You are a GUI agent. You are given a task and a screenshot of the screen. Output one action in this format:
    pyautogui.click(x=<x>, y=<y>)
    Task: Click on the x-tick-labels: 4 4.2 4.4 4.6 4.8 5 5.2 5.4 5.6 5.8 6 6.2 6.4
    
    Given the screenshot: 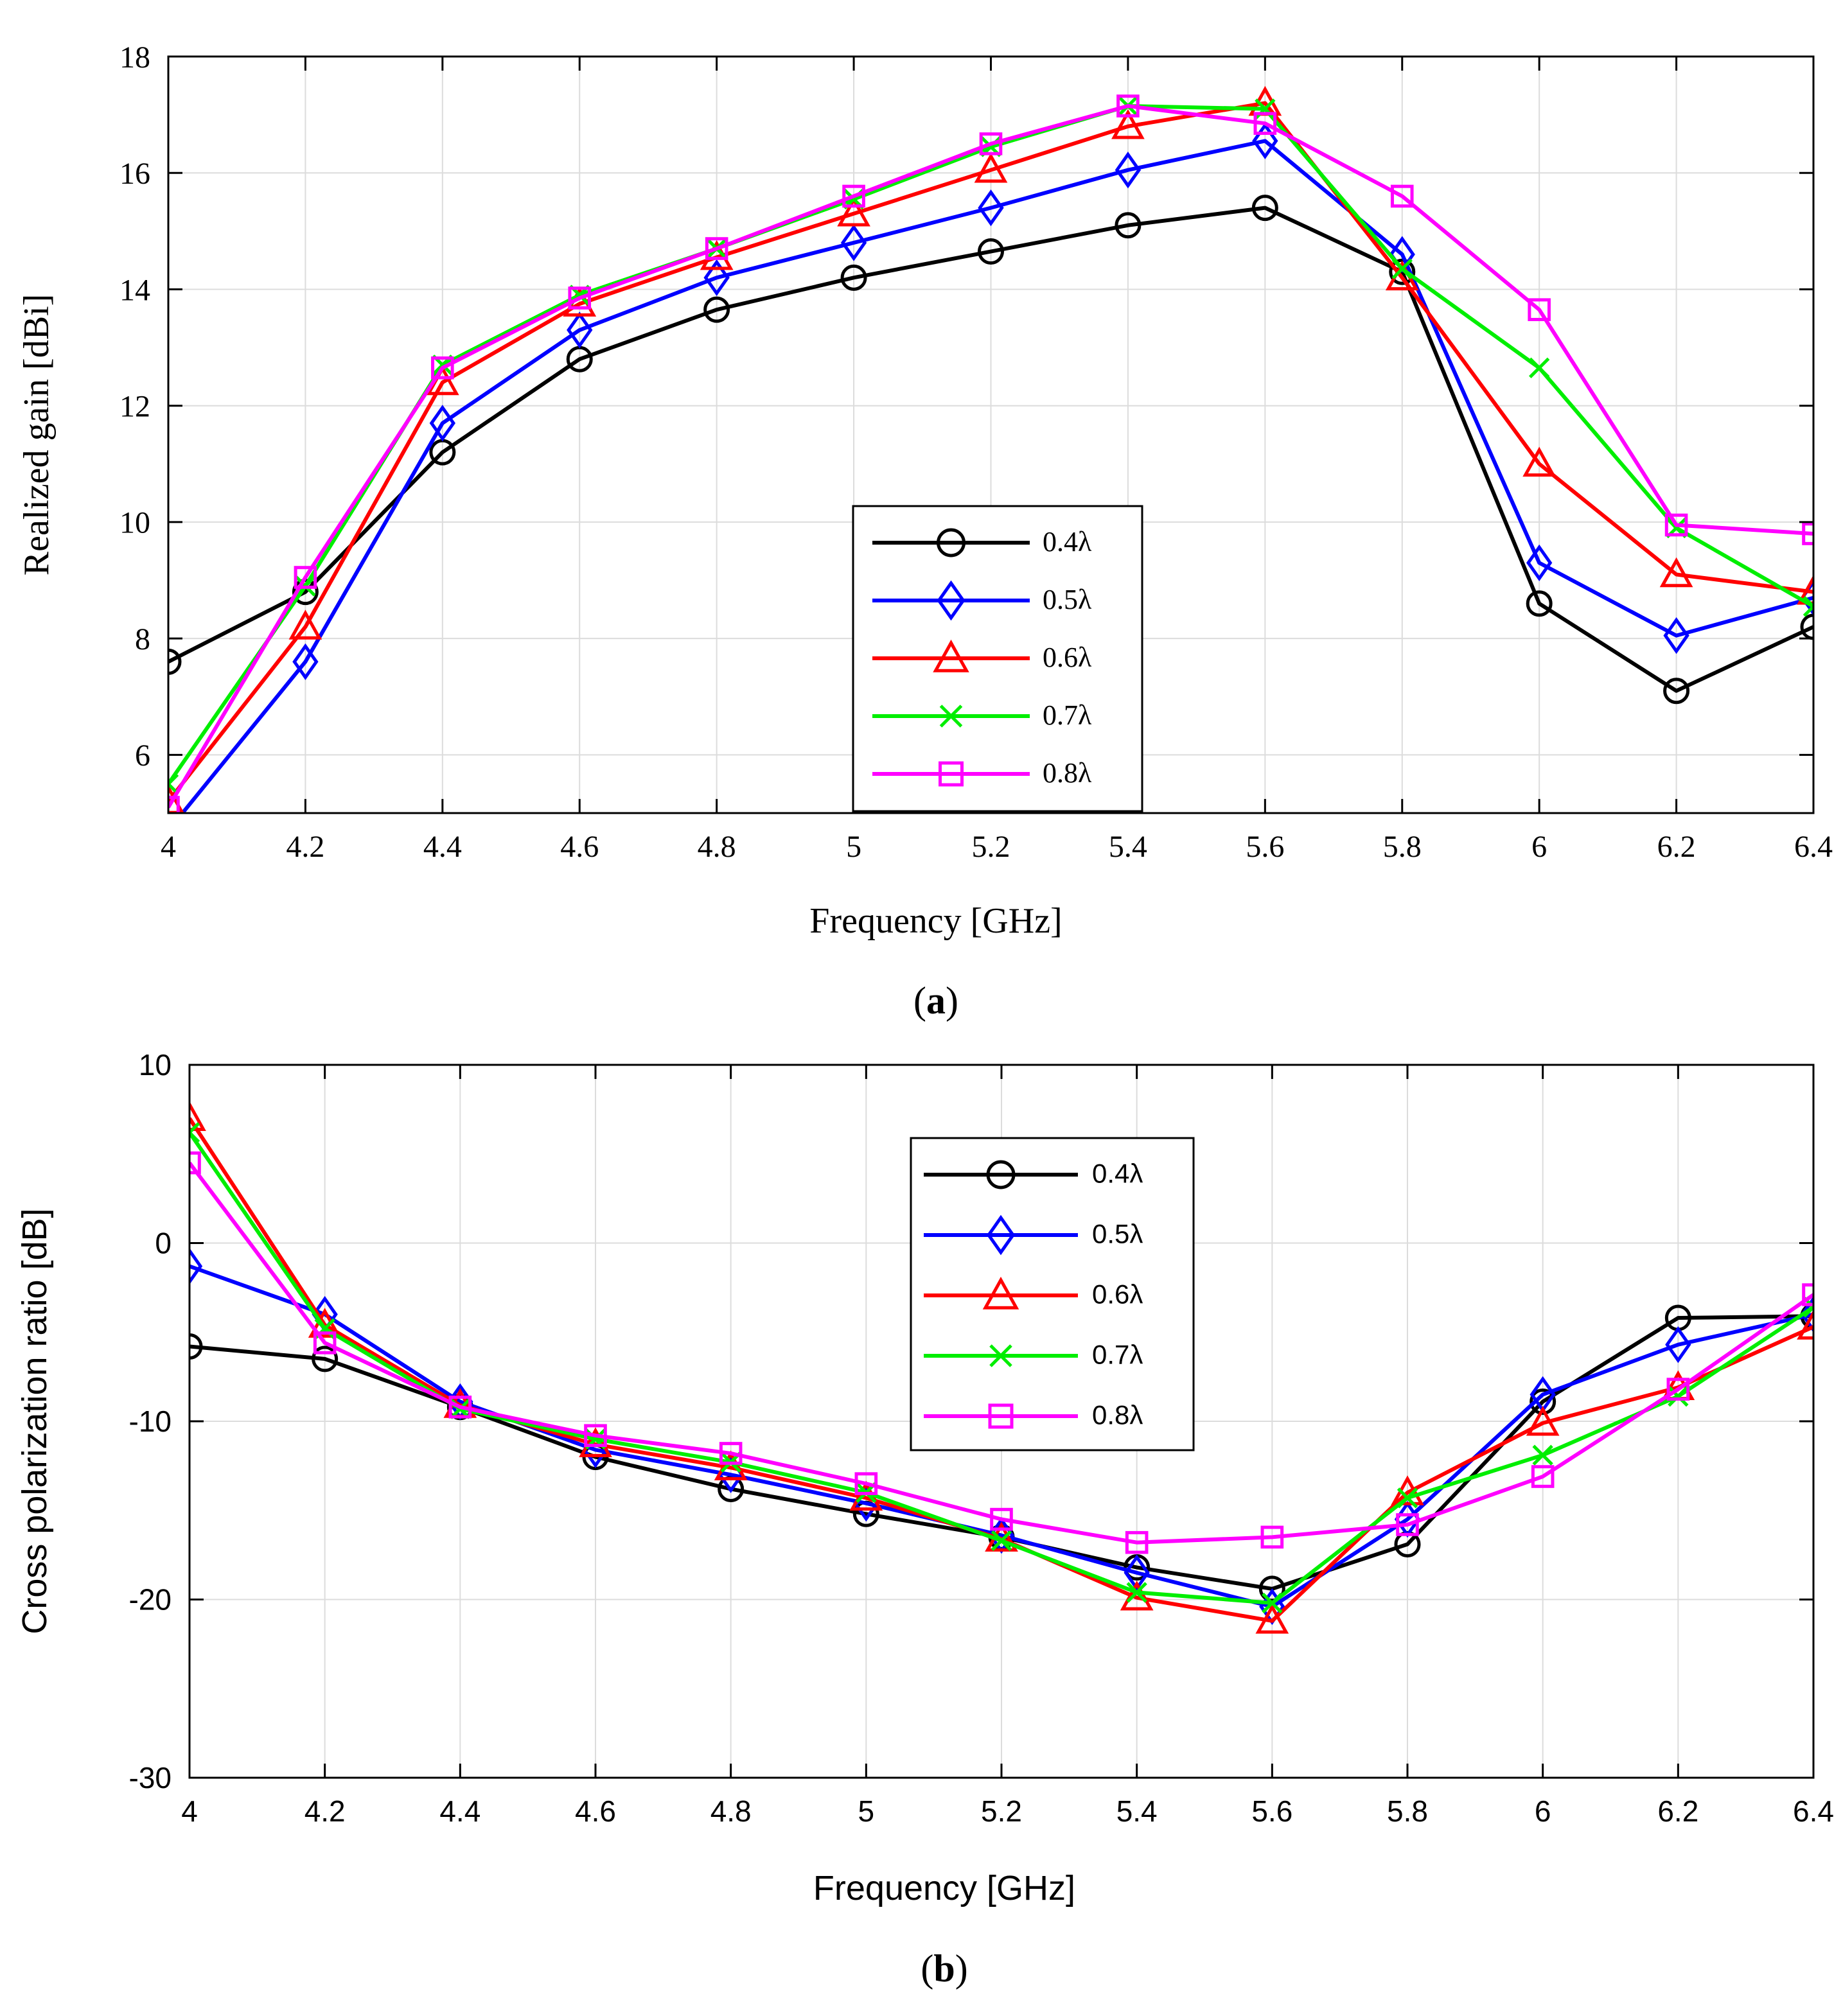 What is the action you would take?
    pyautogui.click(x=1007, y=1811)
    